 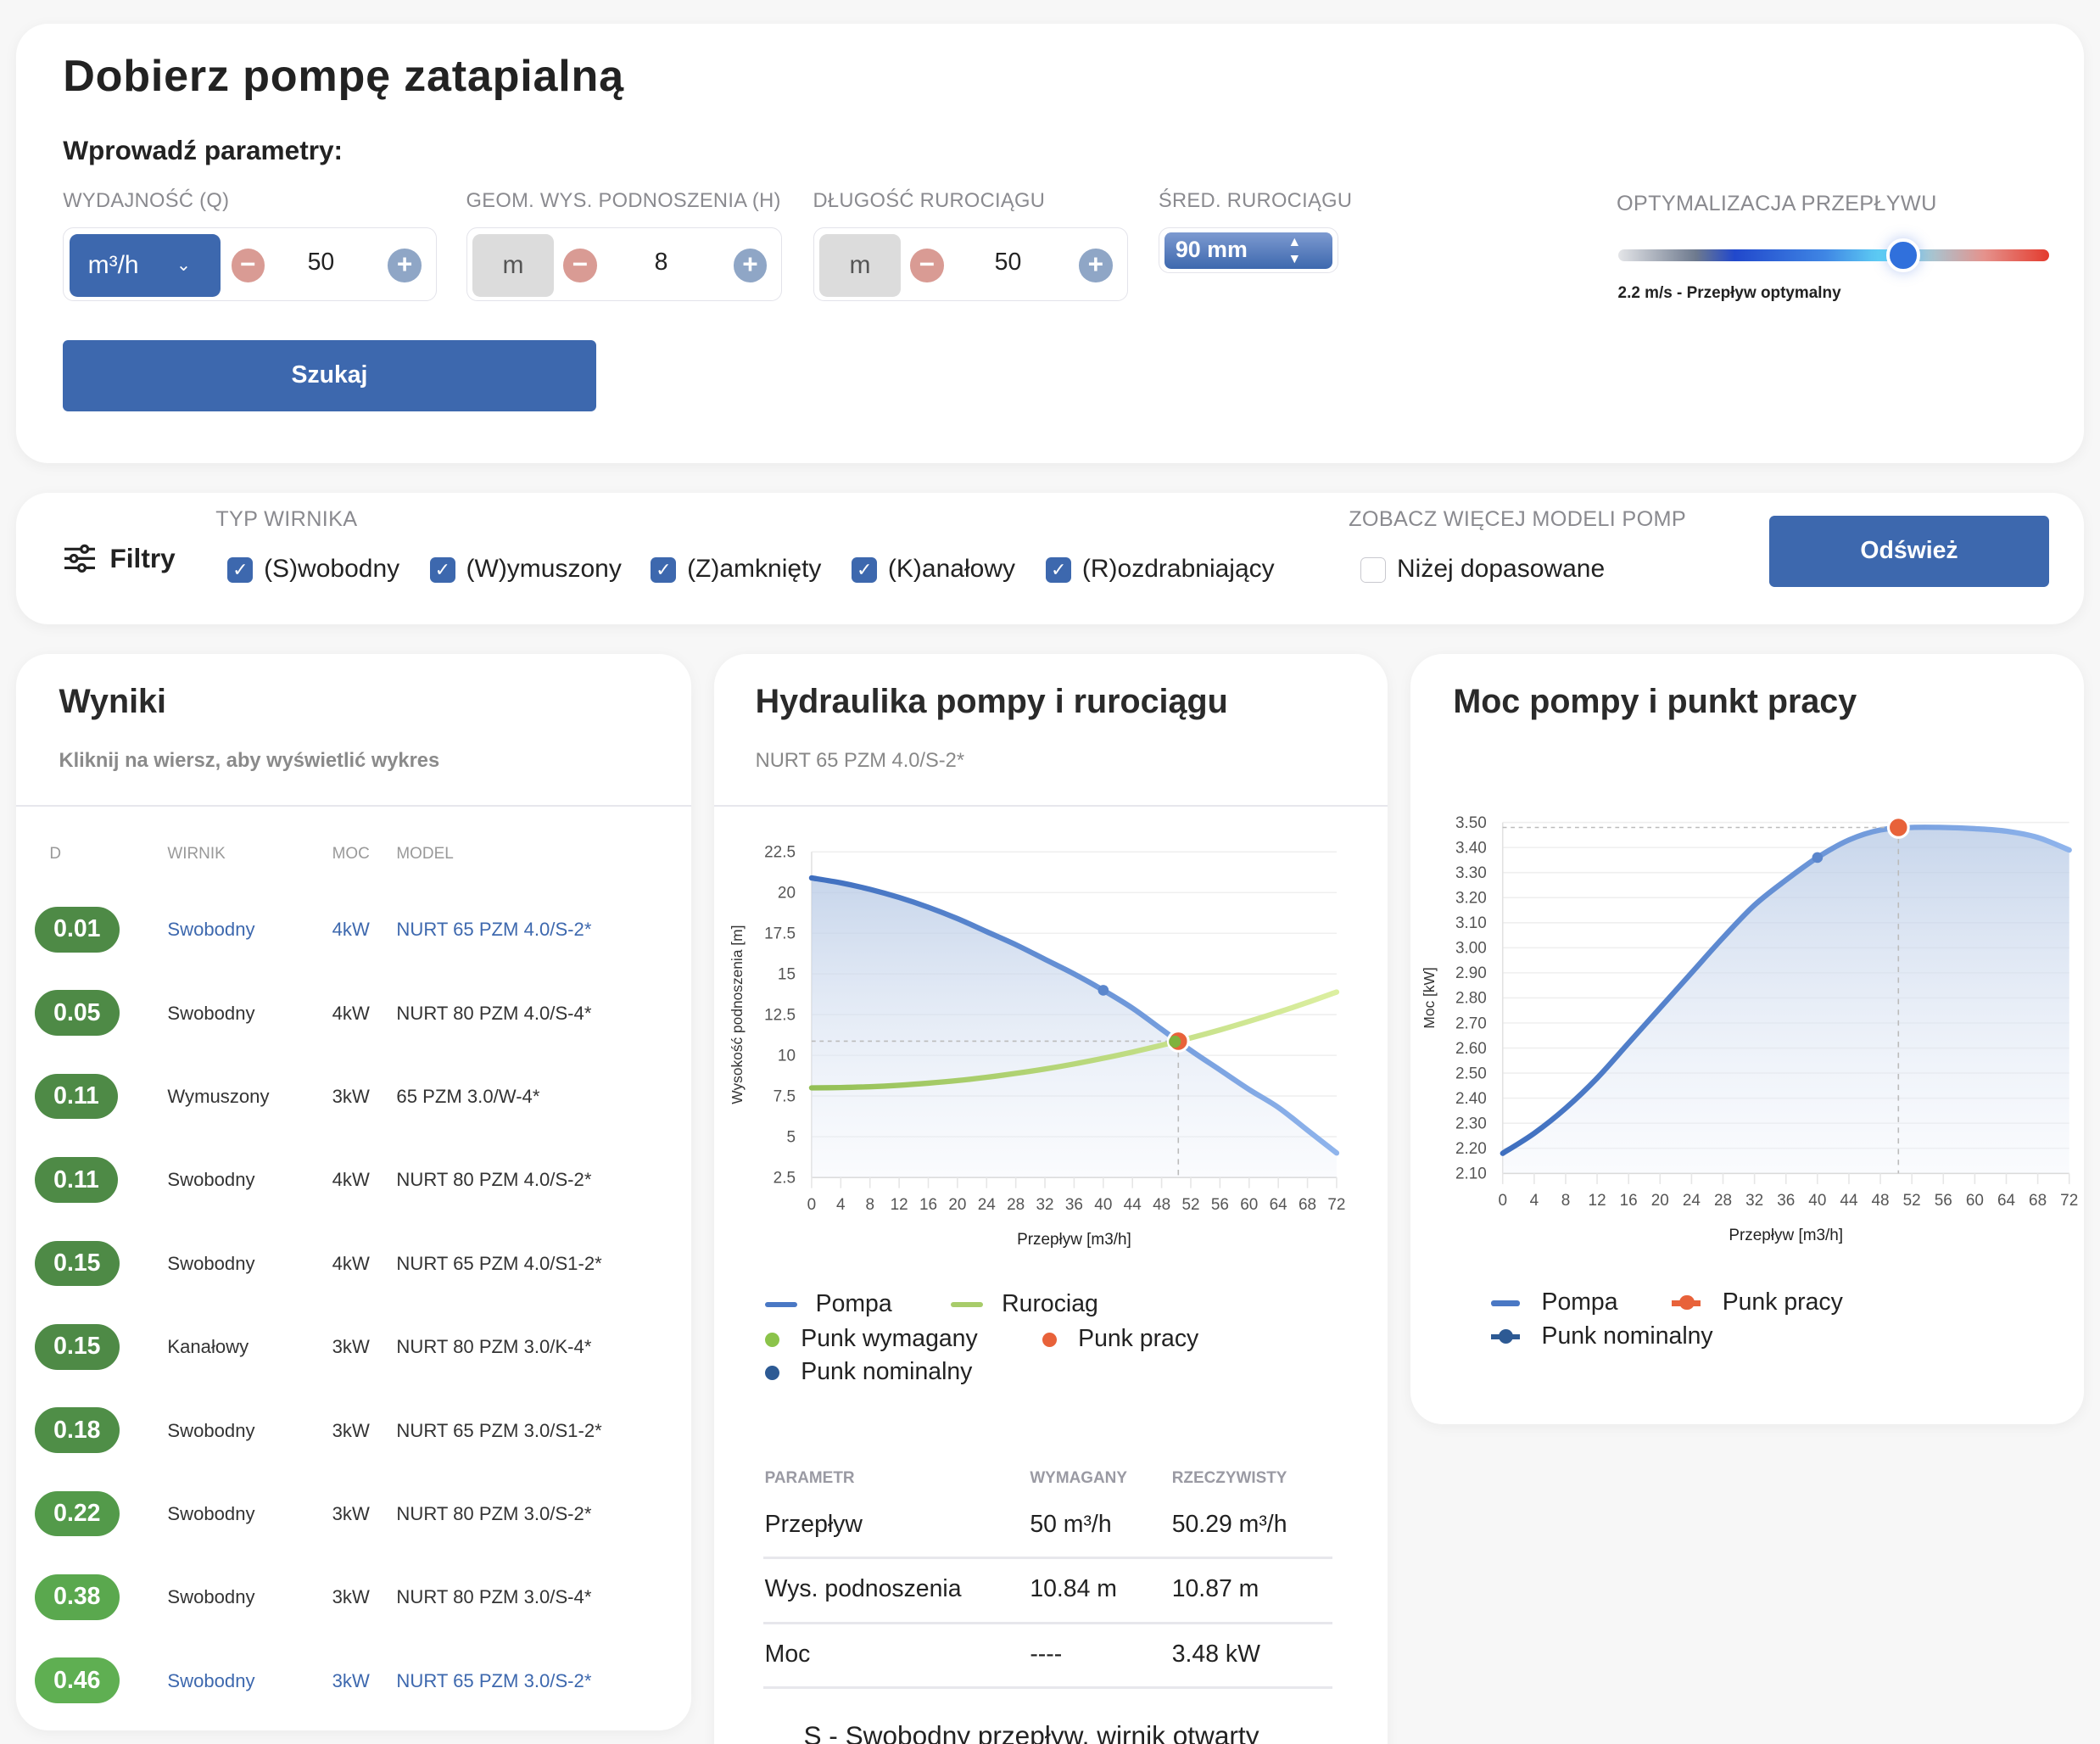 What do you see at coordinates (1031, 1731) in the screenshot?
I see `legend-footnote: S - Swobodny przepływ, wirnik otwarty` at bounding box center [1031, 1731].